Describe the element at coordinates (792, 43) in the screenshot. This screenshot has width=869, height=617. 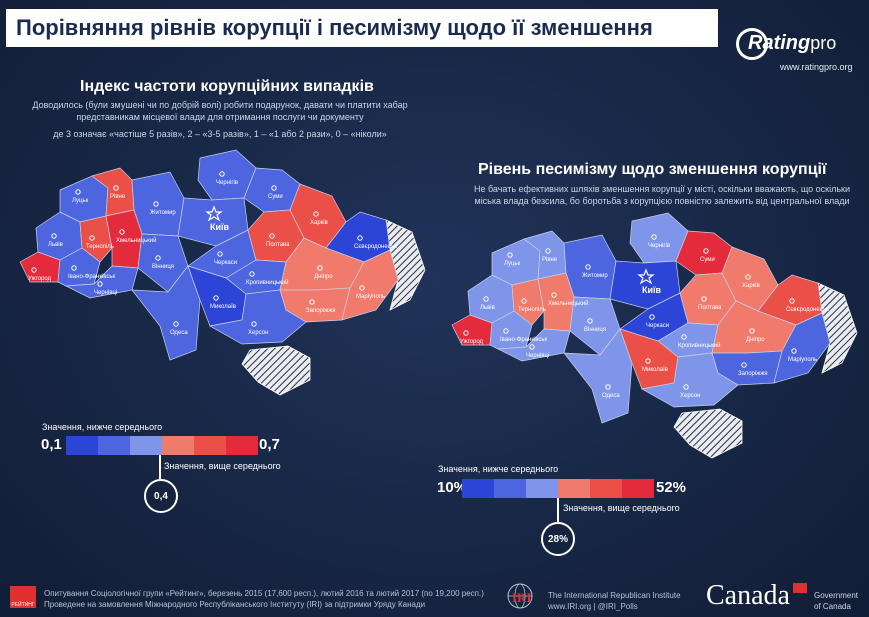
I see `logo-wordmark: Ratingpro` at that location.